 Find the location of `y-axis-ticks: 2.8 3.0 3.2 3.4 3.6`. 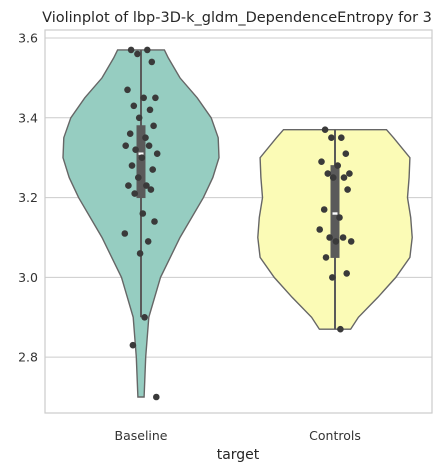

y-axis-ticks: 2.8 3.0 3.2 3.4 3.6 is located at coordinates (28, 197).